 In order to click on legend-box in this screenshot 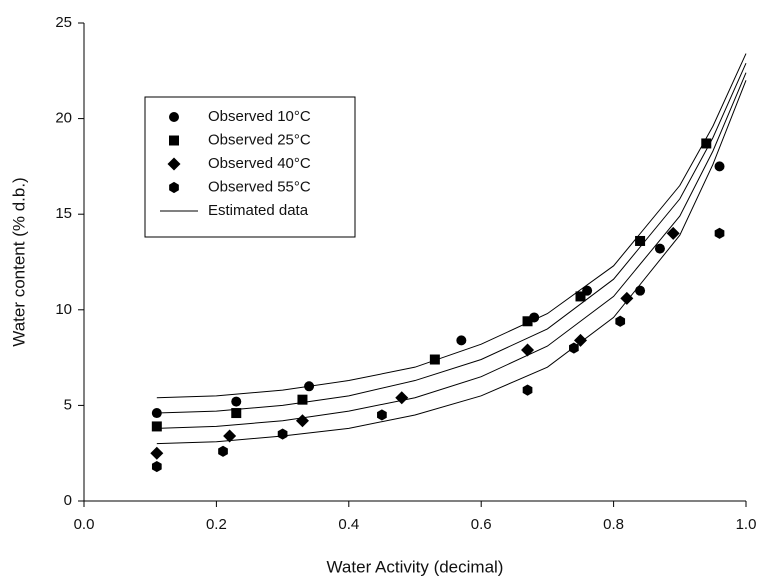, I will do `click(250, 167)`.